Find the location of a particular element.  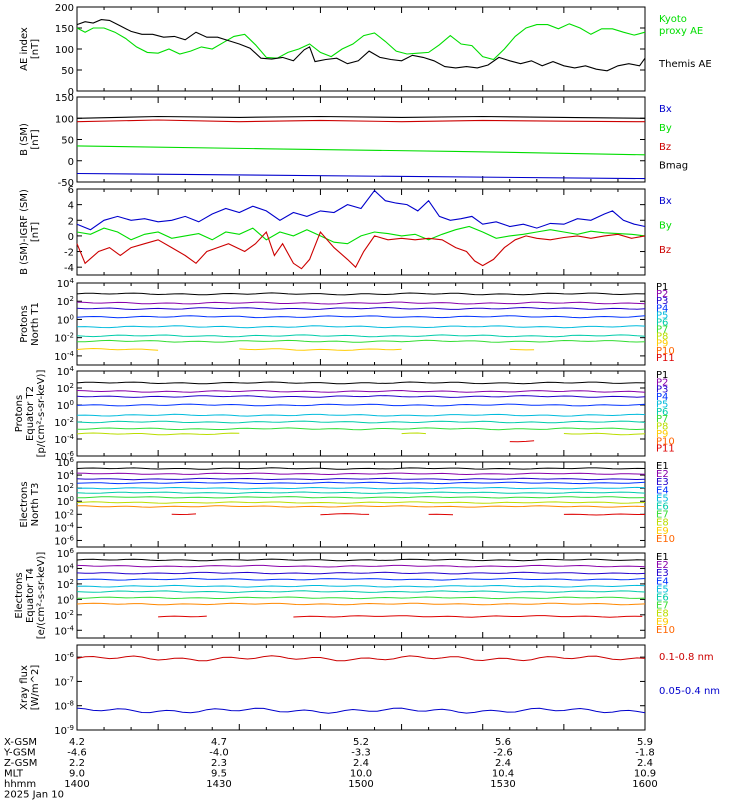

legend-label: P4 is located at coordinates (662, 397).